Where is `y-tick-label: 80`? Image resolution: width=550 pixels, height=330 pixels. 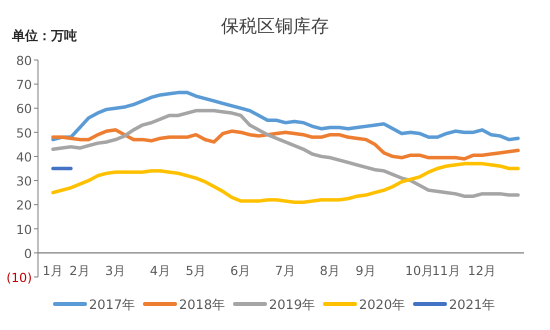 y-tick-label: 80 is located at coordinates (24, 60).